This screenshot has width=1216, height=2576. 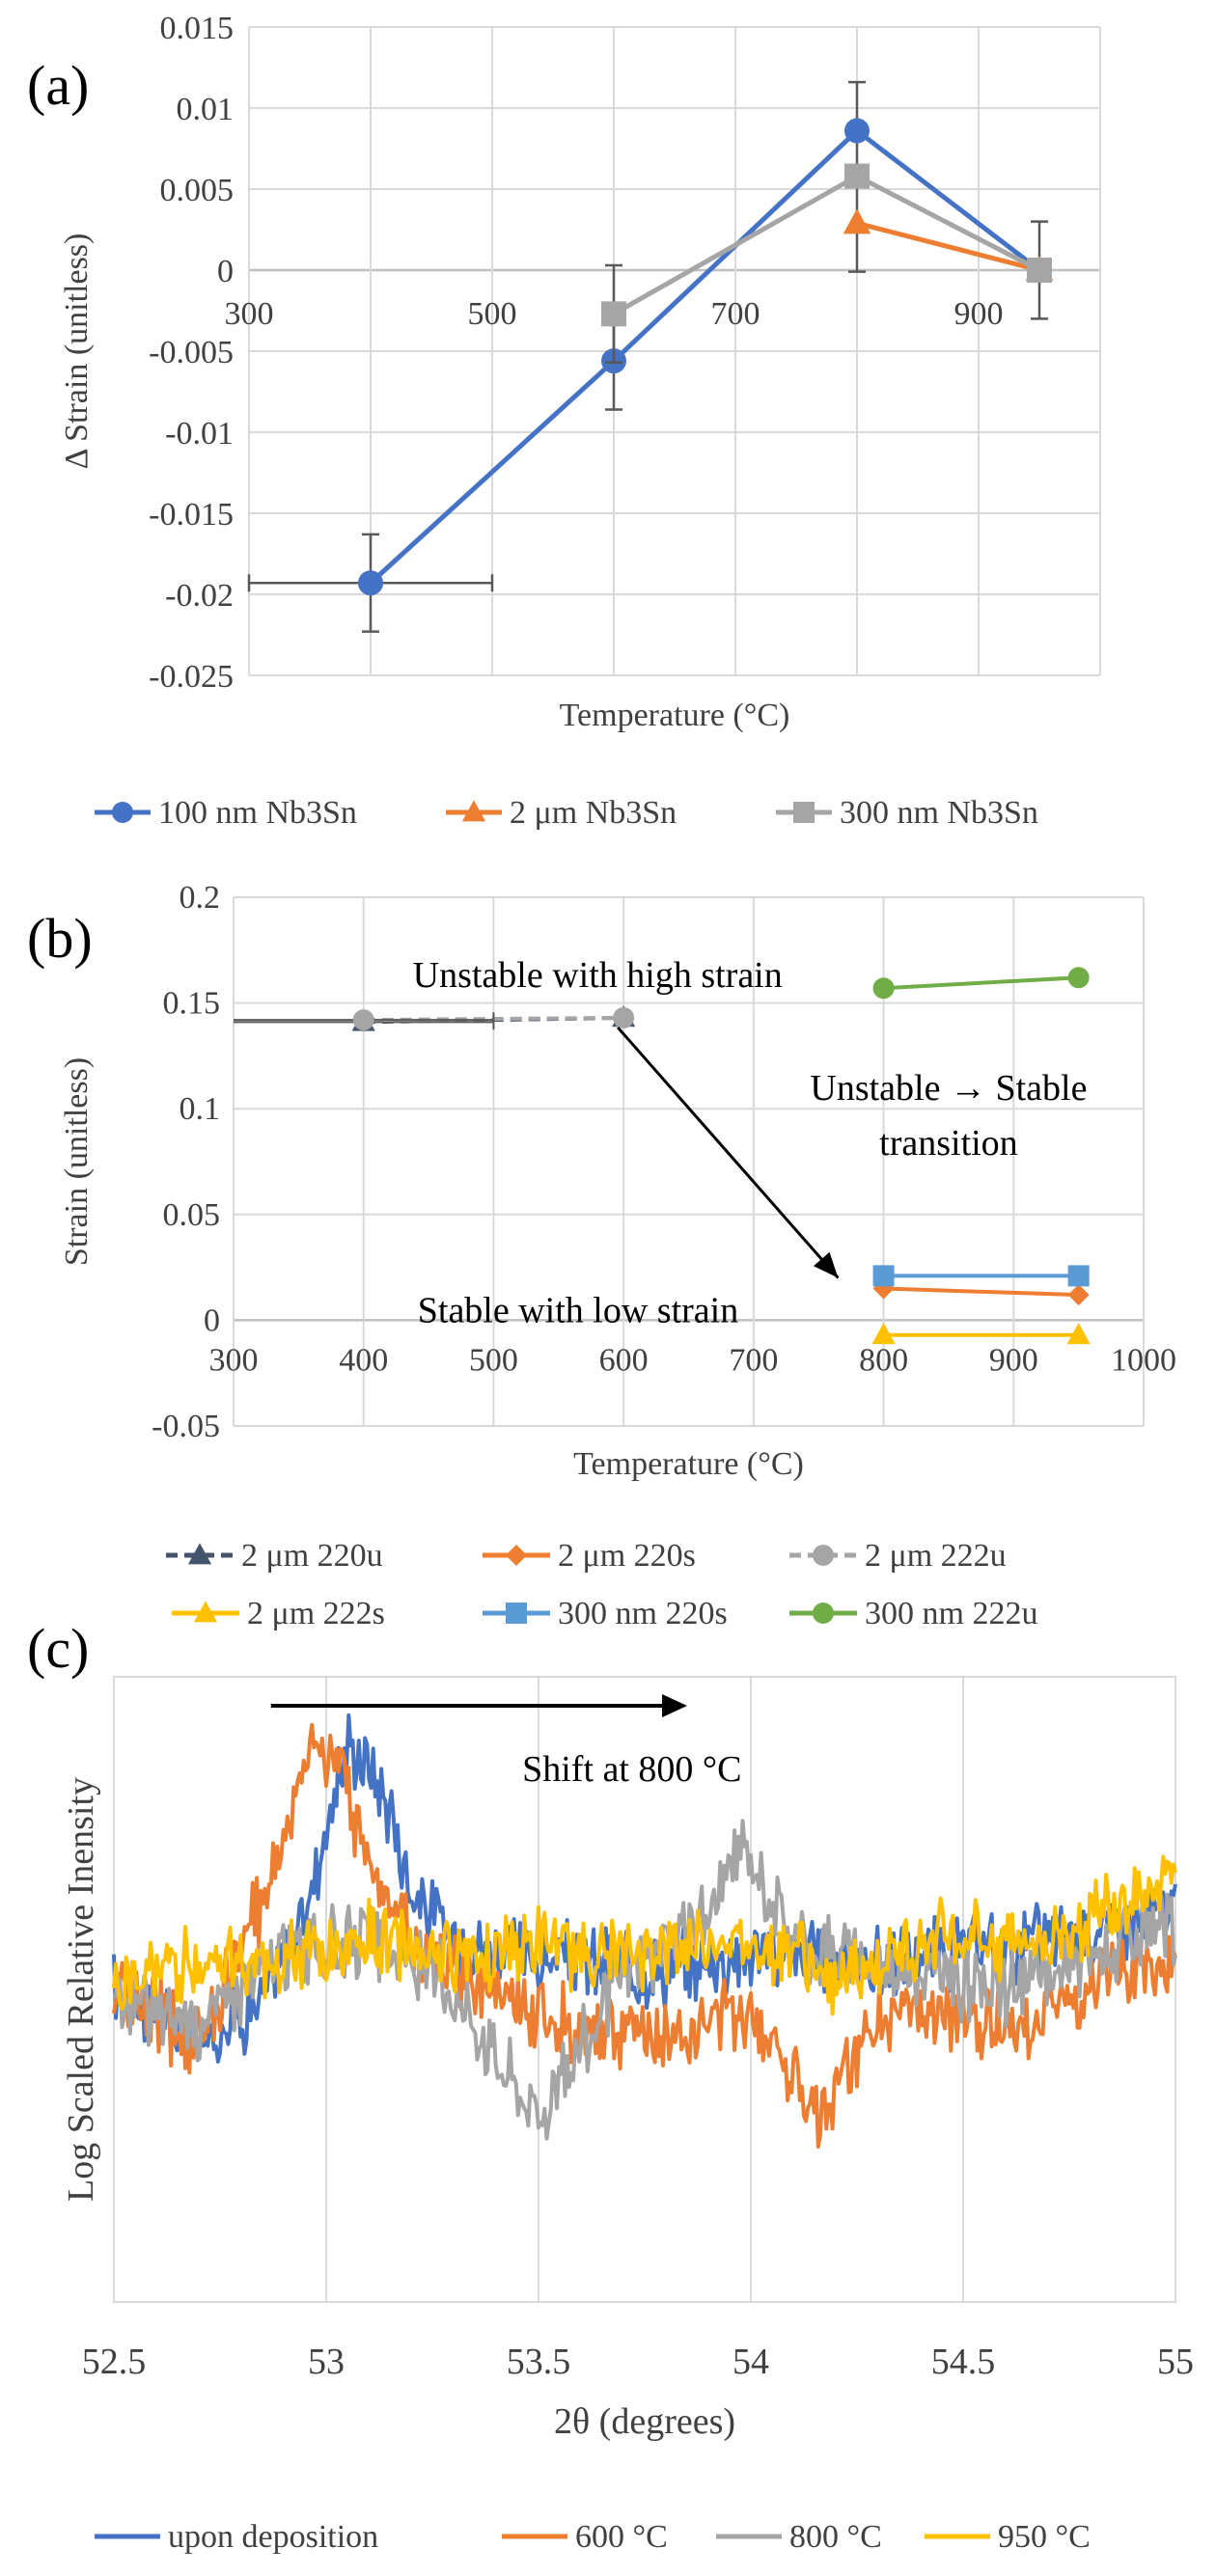 I want to click on a-x-tick-label: 900, so click(x=979, y=314).